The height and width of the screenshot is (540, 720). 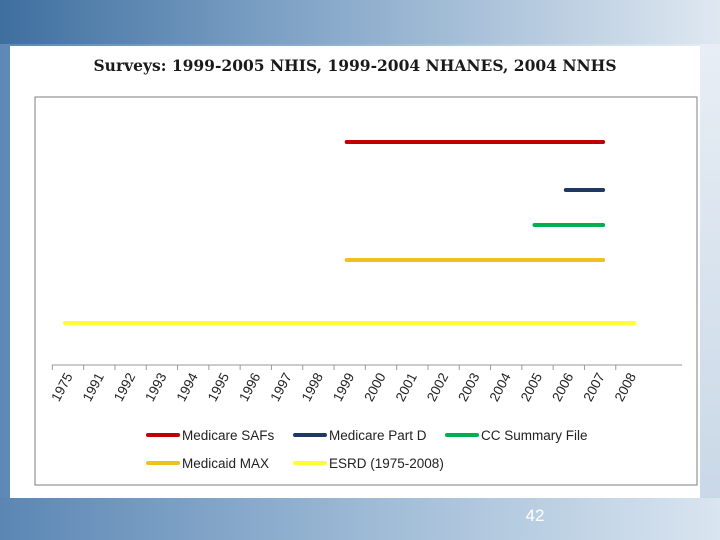 I want to click on x-tick-label: 1993, so click(x=155, y=387).